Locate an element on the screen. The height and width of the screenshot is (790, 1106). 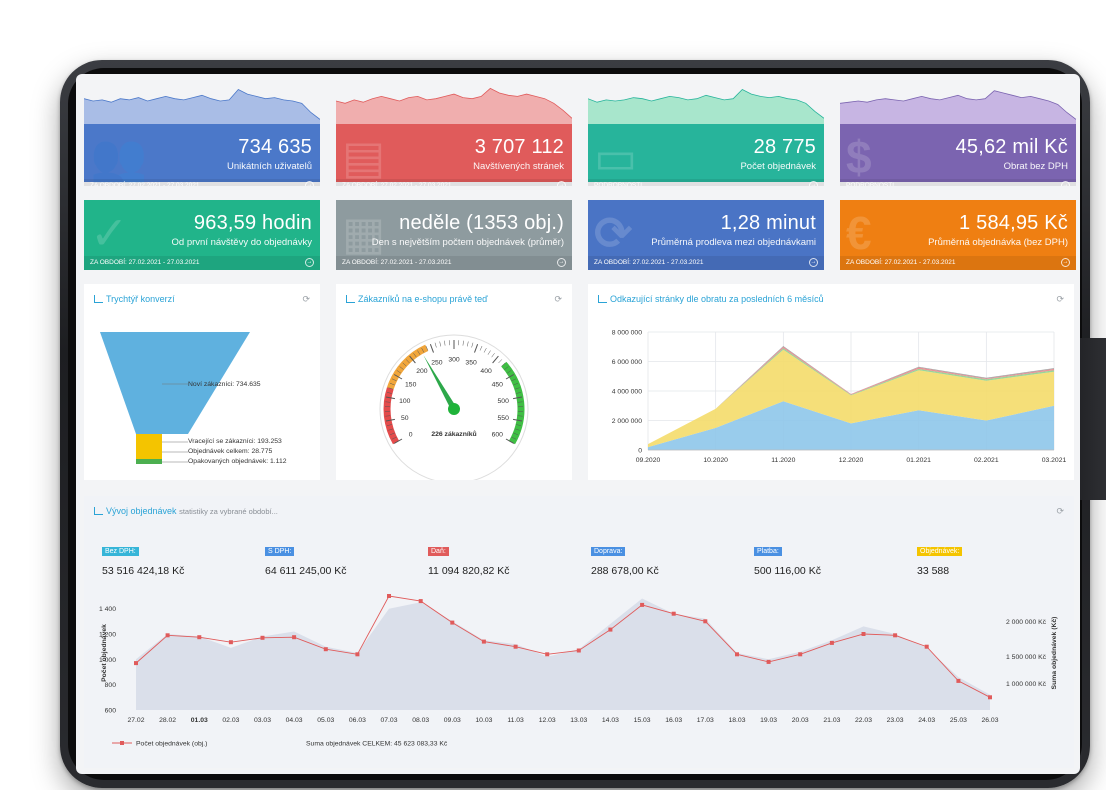
y2-tick-label: 2 000 000 Kč is located at coordinates (1026, 622).